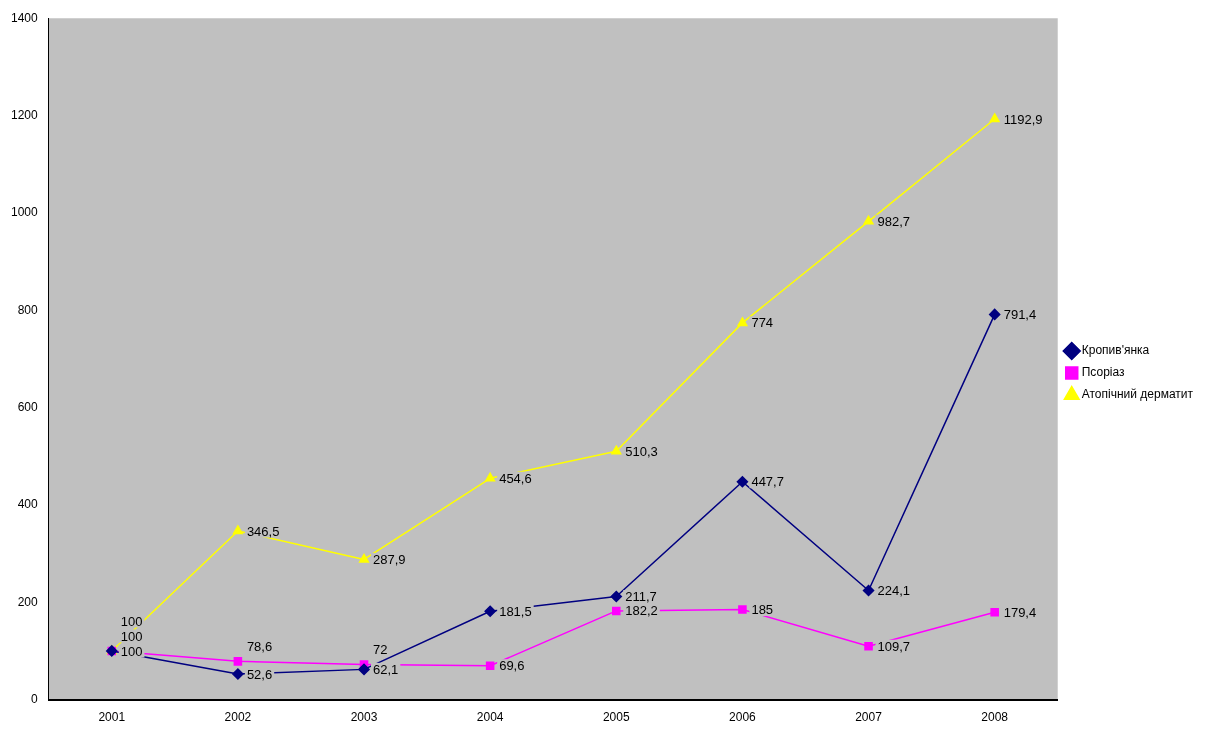 This screenshot has width=1215, height=736. What do you see at coordinates (894, 646) in the screenshot?
I see `data-label: 109,7` at bounding box center [894, 646].